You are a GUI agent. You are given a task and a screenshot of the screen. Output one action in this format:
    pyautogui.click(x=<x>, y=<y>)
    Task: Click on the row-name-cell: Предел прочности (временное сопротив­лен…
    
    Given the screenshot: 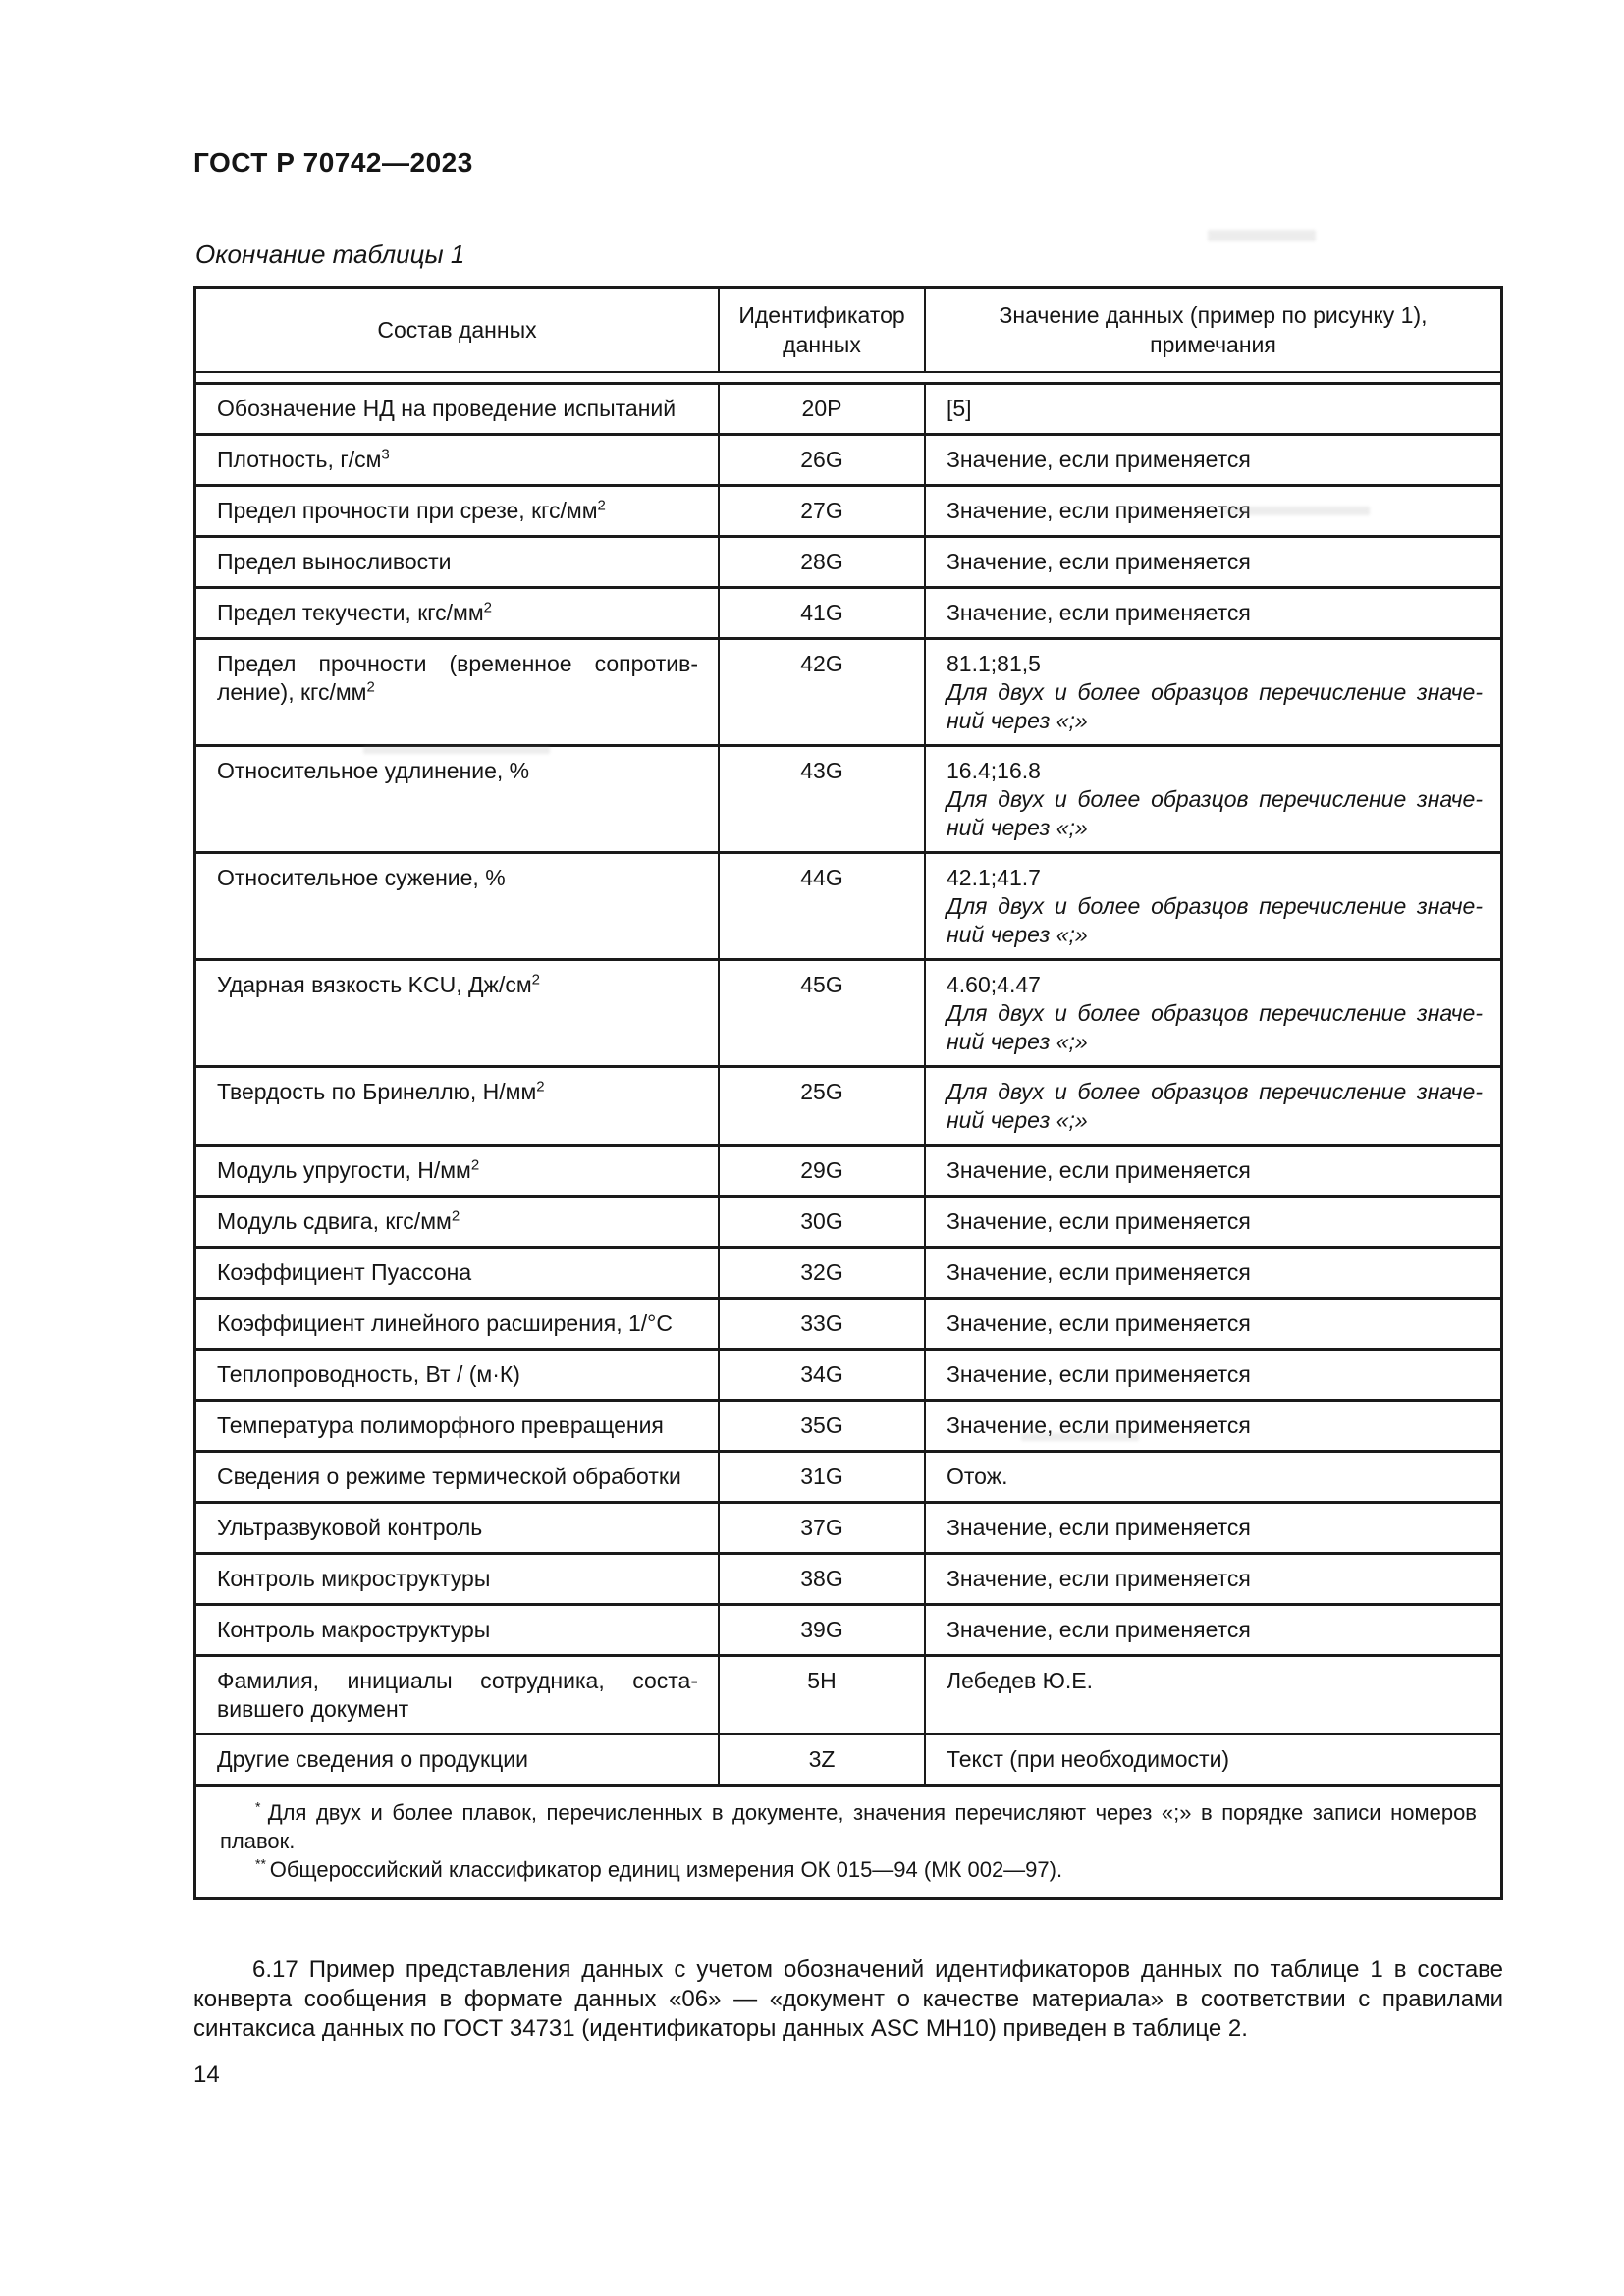 What is the action you would take?
    pyautogui.click(x=457, y=678)
    